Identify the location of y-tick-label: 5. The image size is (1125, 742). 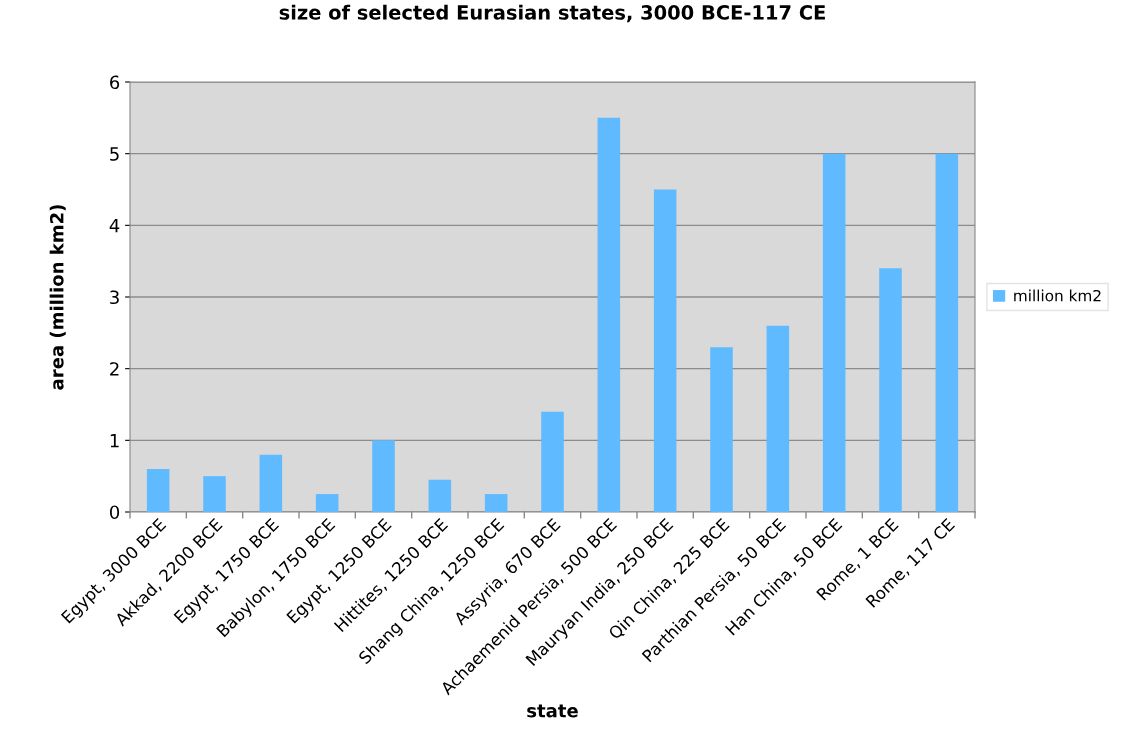
(114, 154).